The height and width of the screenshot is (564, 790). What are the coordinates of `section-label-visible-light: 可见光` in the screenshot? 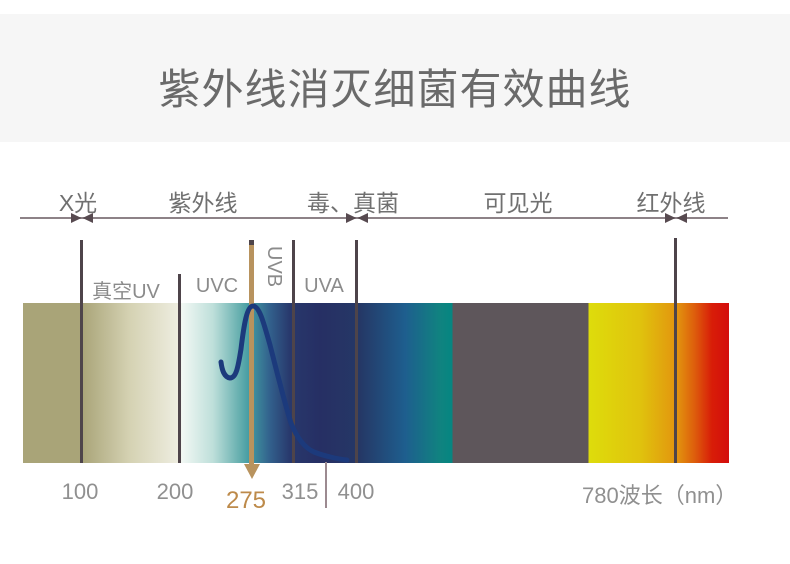 It's located at (518, 203).